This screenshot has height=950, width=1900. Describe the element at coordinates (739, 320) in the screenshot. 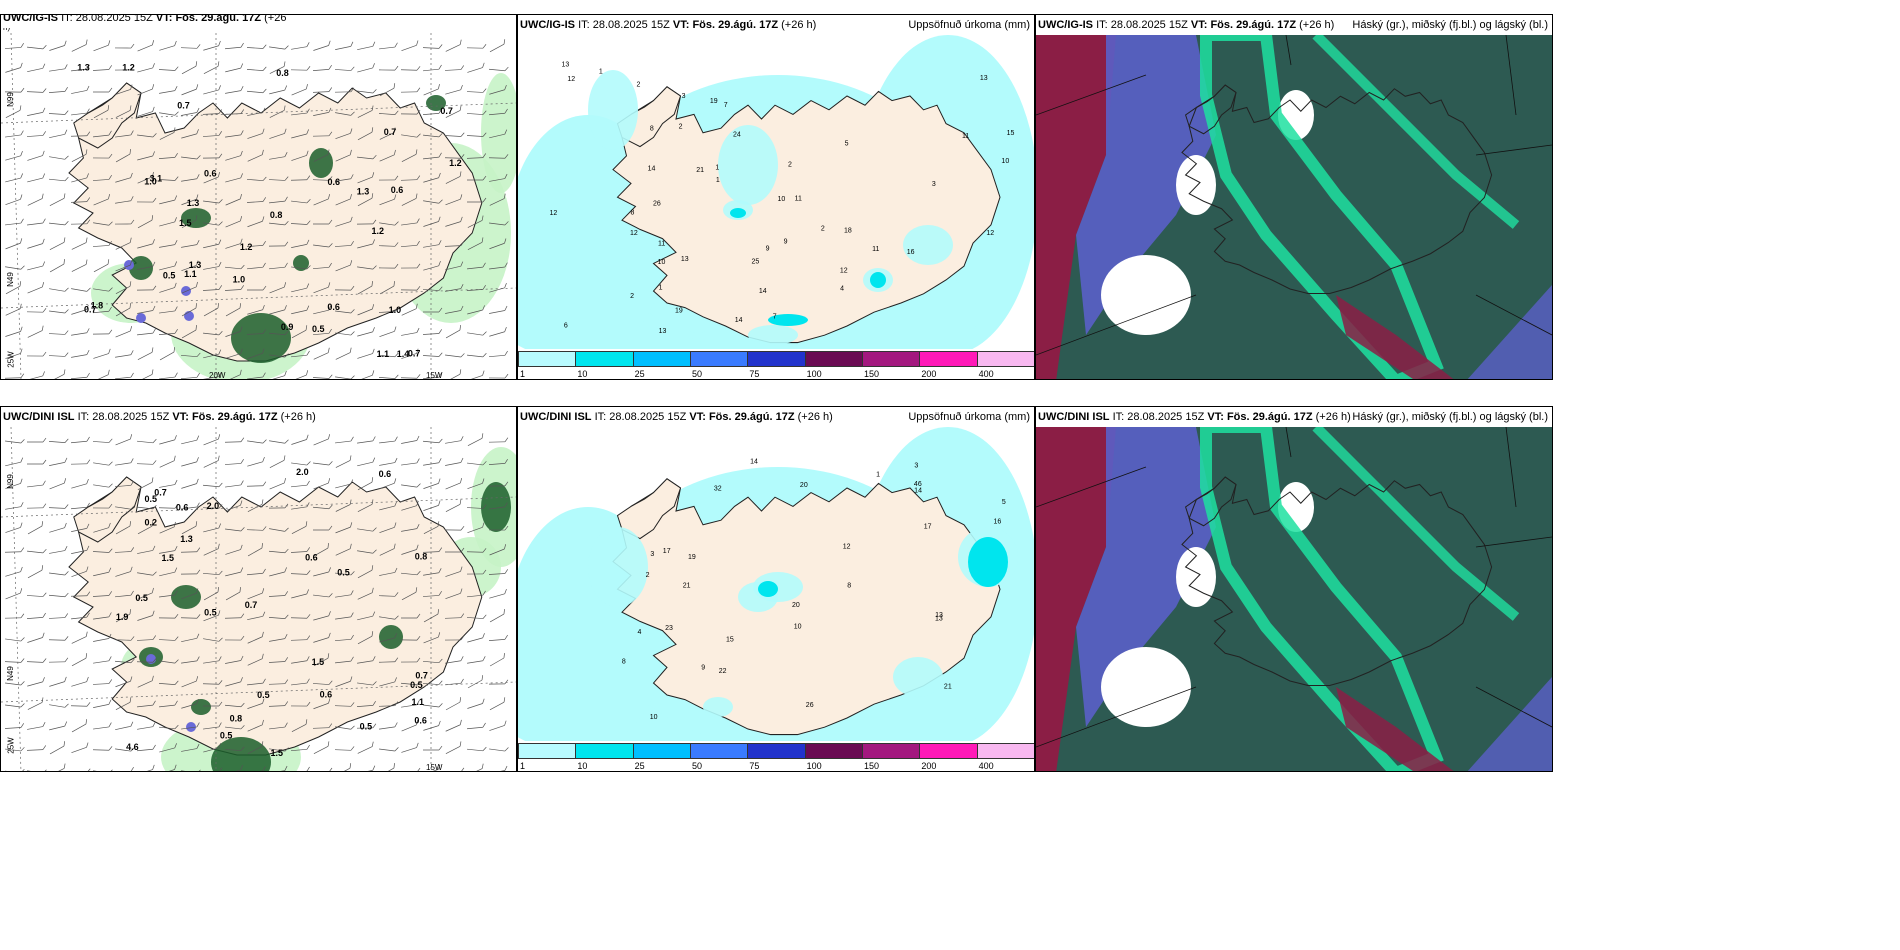

I see `precip-value-label: 14` at that location.